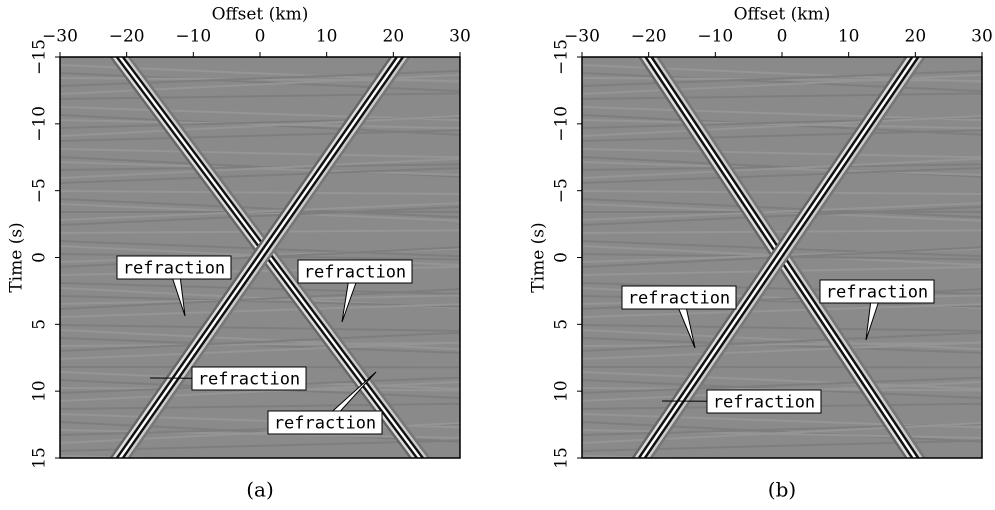 This screenshot has width=995, height=510. I want to click on caption: (a), so click(260, 490).